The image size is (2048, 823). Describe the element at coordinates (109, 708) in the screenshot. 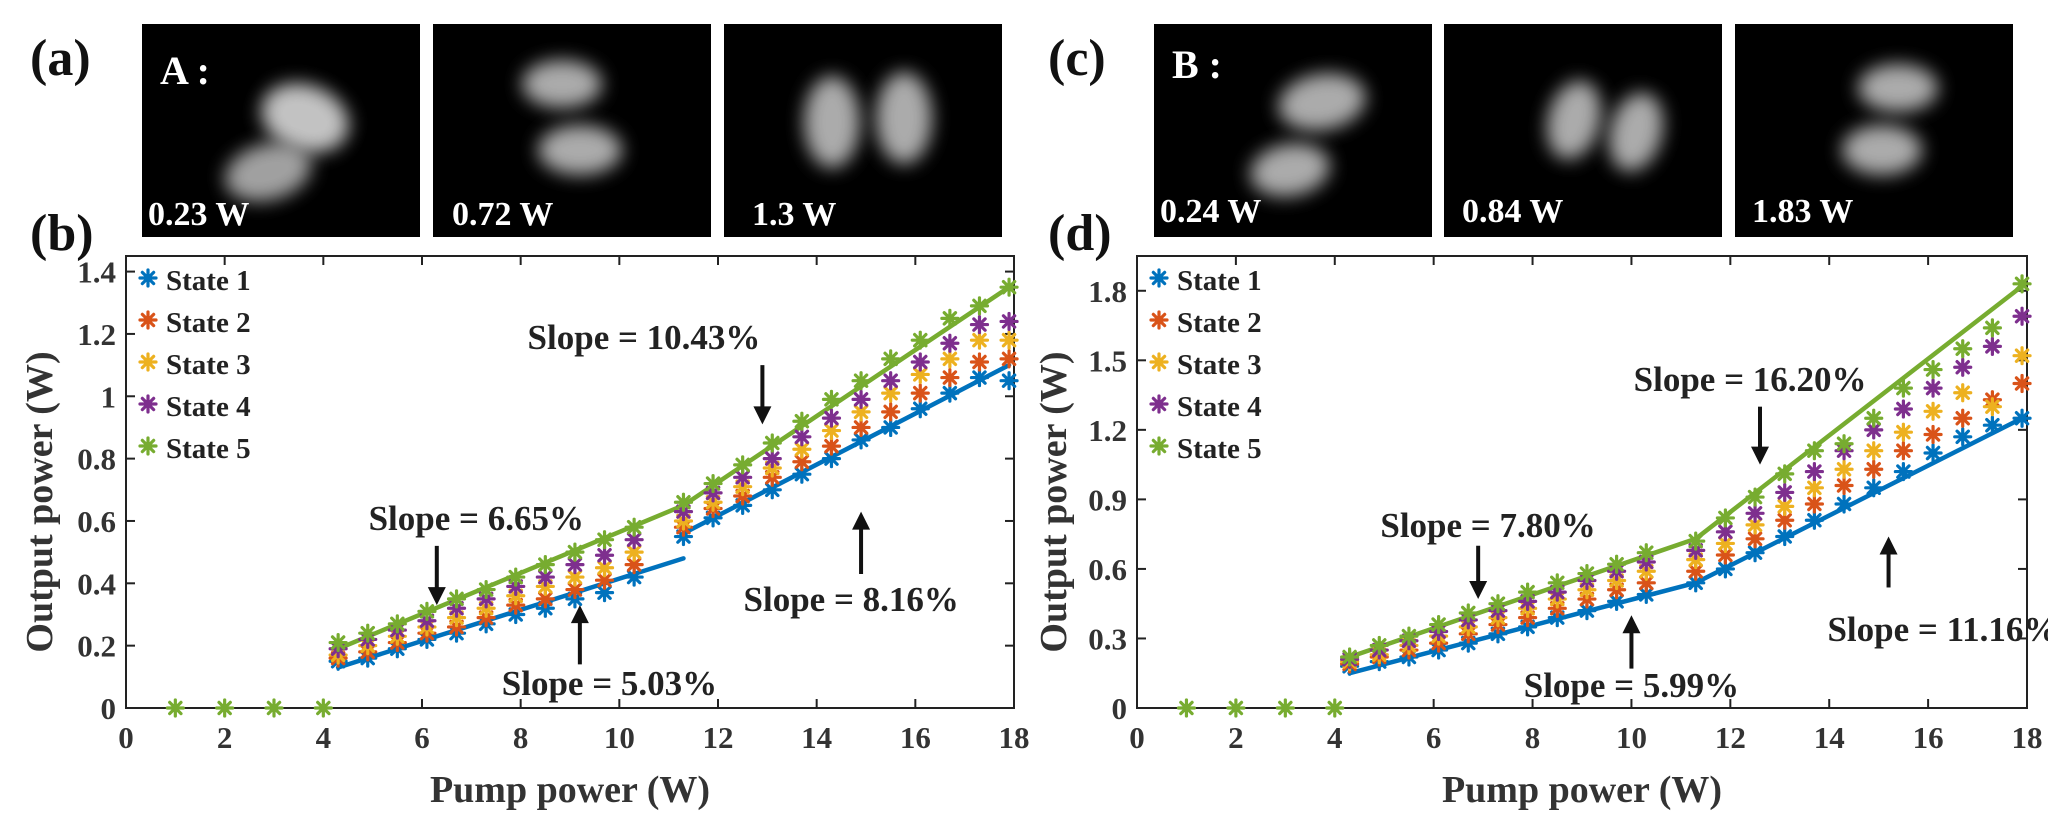

I see `y-tick-label: 0` at that location.